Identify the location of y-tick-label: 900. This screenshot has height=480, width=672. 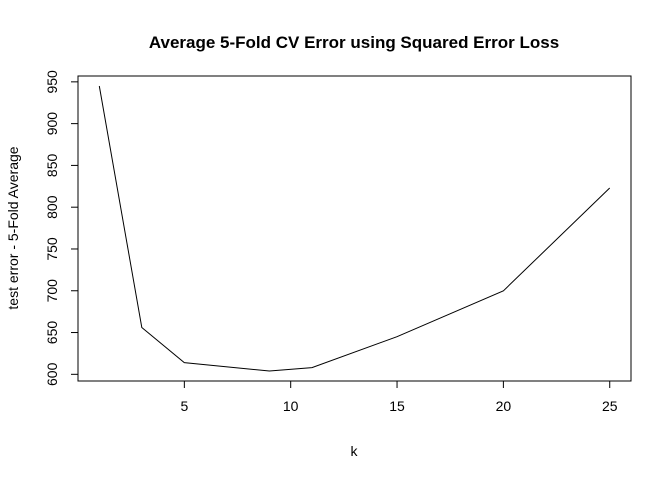
(52, 124).